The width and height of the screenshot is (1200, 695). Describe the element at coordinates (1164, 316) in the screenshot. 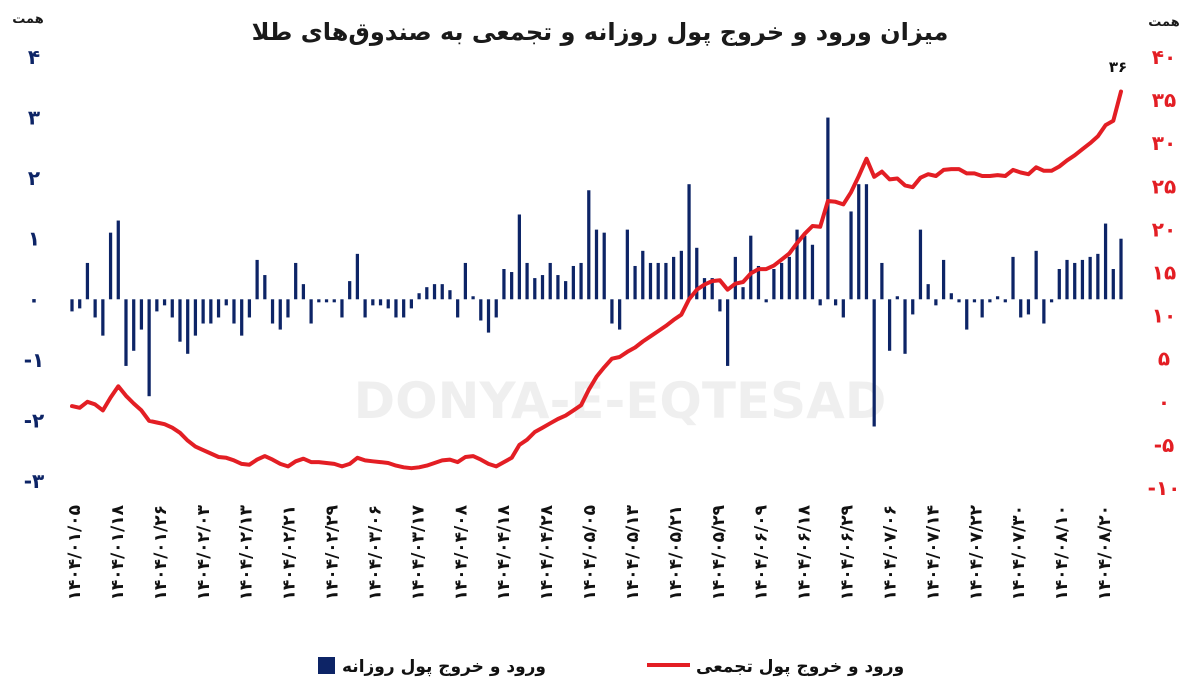

I see `right-tick-label: ۱۰` at that location.